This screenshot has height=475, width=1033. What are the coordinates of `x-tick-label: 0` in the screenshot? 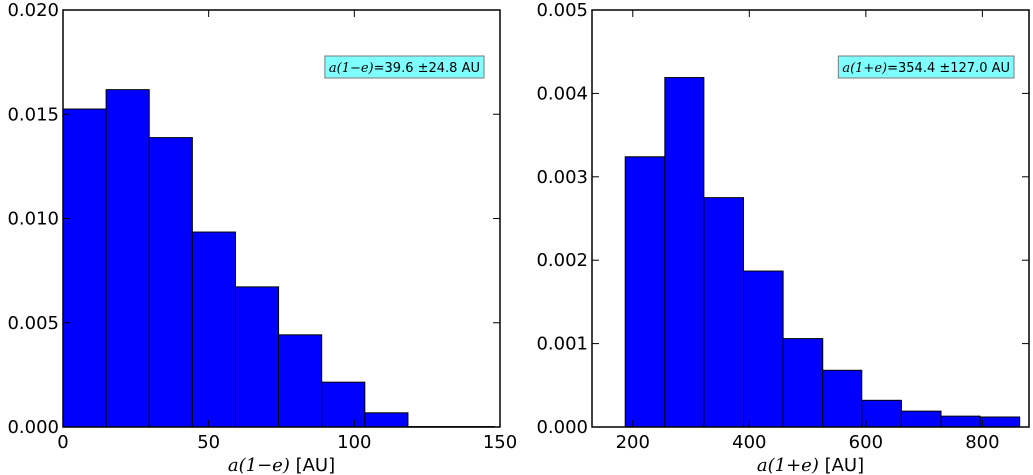 It's located at (62, 442).